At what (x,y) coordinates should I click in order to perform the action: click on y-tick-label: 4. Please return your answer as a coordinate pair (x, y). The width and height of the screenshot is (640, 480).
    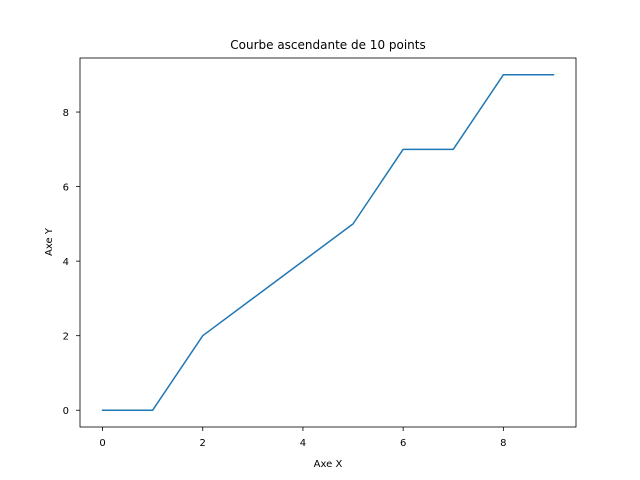
    Looking at the image, I should click on (66, 262).